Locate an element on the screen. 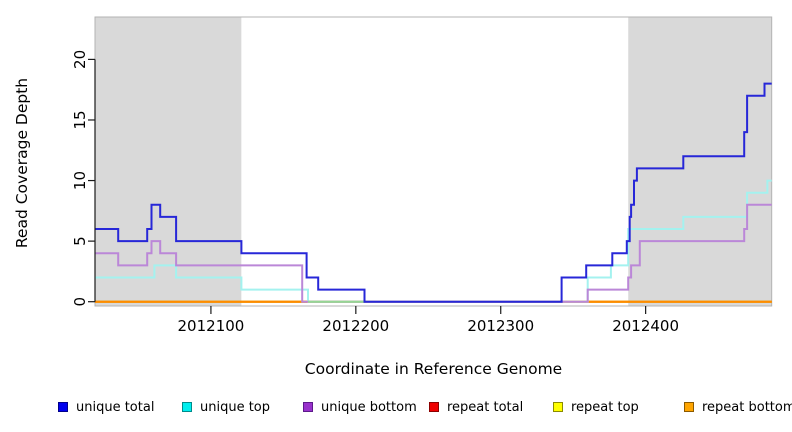 Image resolution: width=792 pixels, height=432 pixels. y-tick-label: 0 is located at coordinates (80, 302).